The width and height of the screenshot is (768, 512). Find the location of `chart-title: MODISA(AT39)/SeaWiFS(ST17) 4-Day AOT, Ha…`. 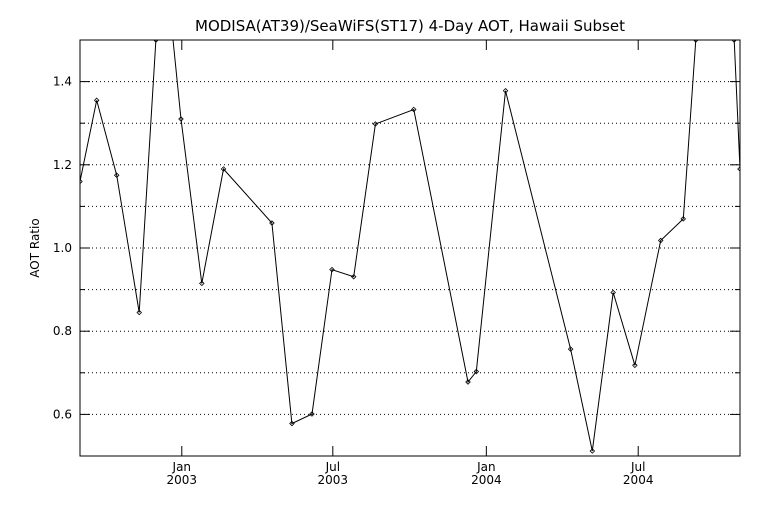

chart-title: MODISA(AT39)/SeaWiFS(ST17) 4-Day AOT, Ha… is located at coordinates (410, 26).